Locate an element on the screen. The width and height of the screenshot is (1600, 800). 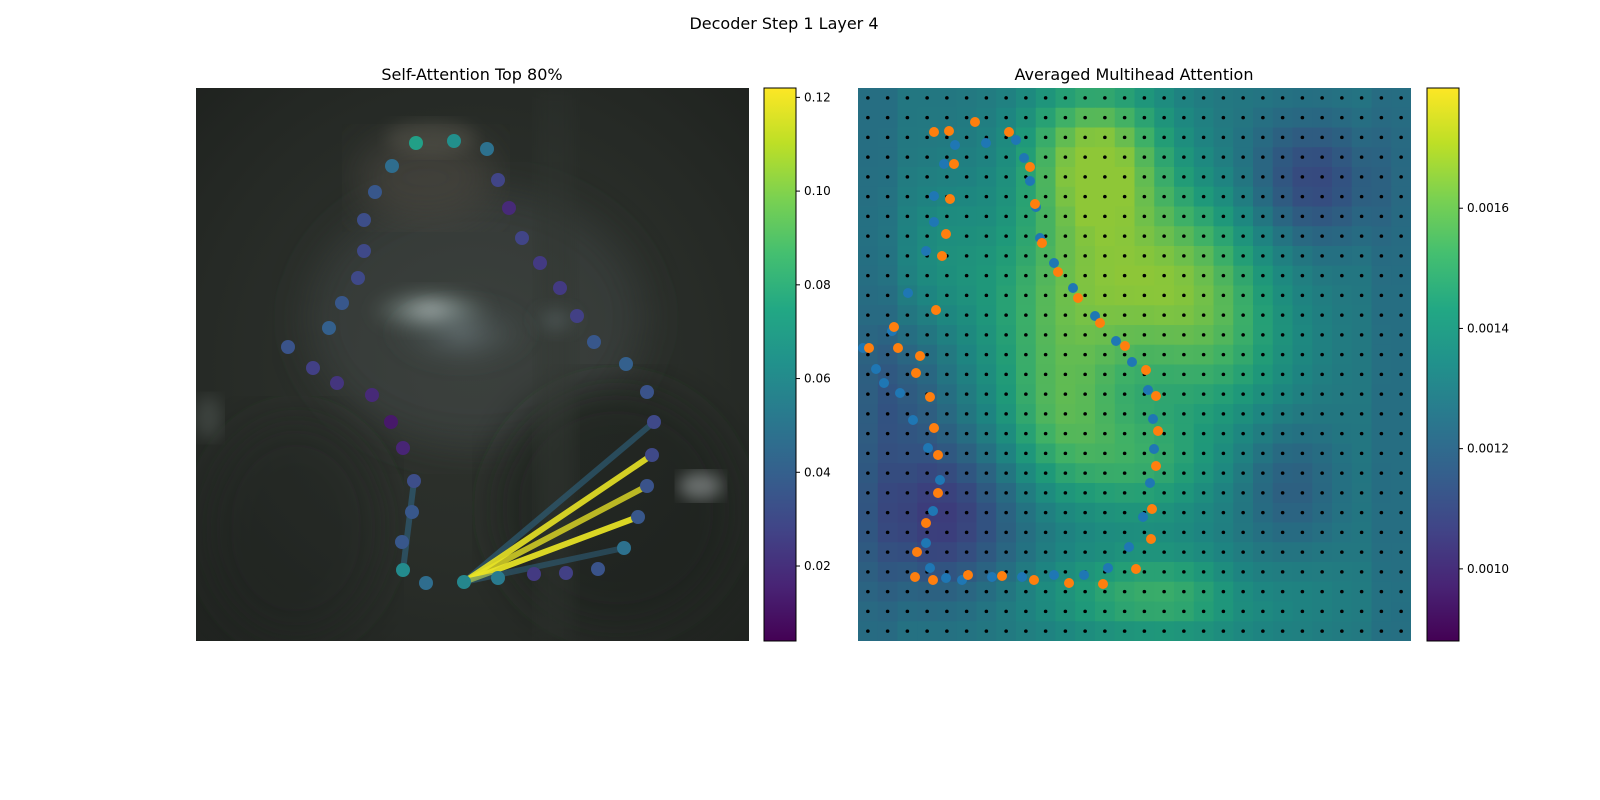
averaged-attention-colorbar: 0.0010 0.0012 0.0014 0.0016 is located at coordinates (1467, 364).